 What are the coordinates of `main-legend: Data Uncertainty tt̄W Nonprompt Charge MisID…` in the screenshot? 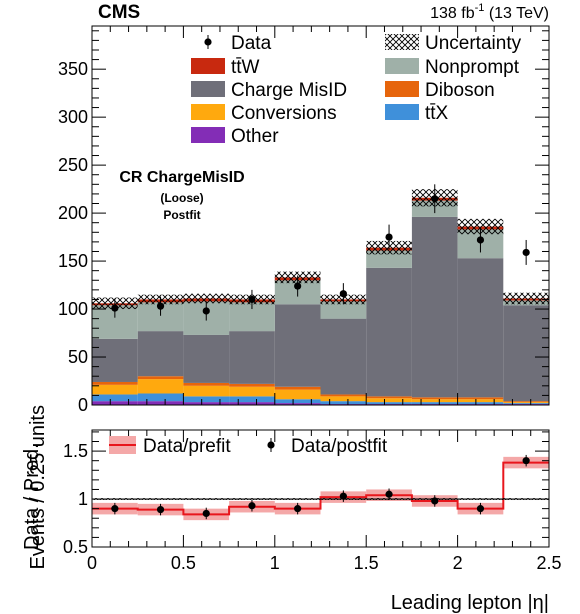 It's located at (356, 90).